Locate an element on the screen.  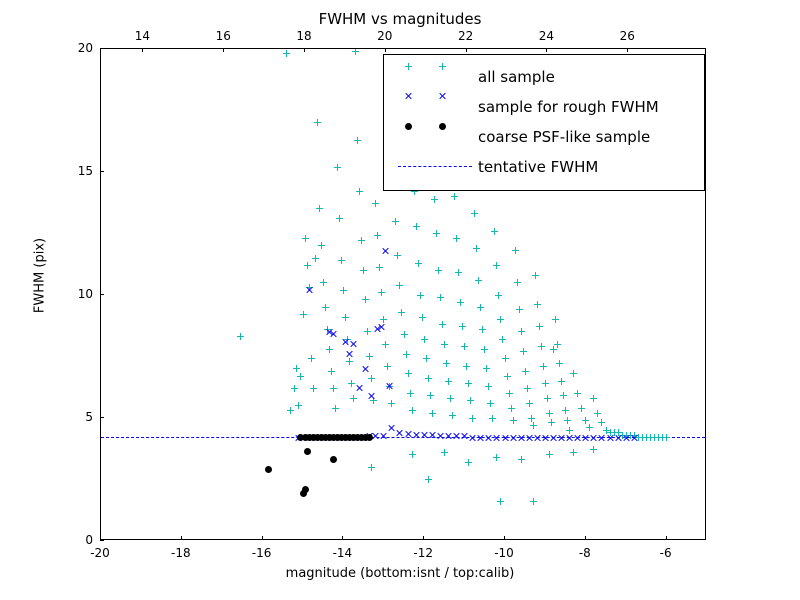
y-axis-label: FWHM (pix) is located at coordinates (40, 275).